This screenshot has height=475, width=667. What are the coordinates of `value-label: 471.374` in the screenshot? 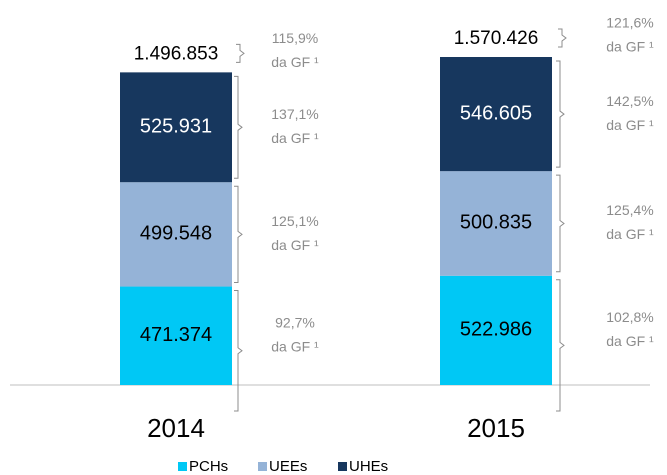 It's located at (176, 335).